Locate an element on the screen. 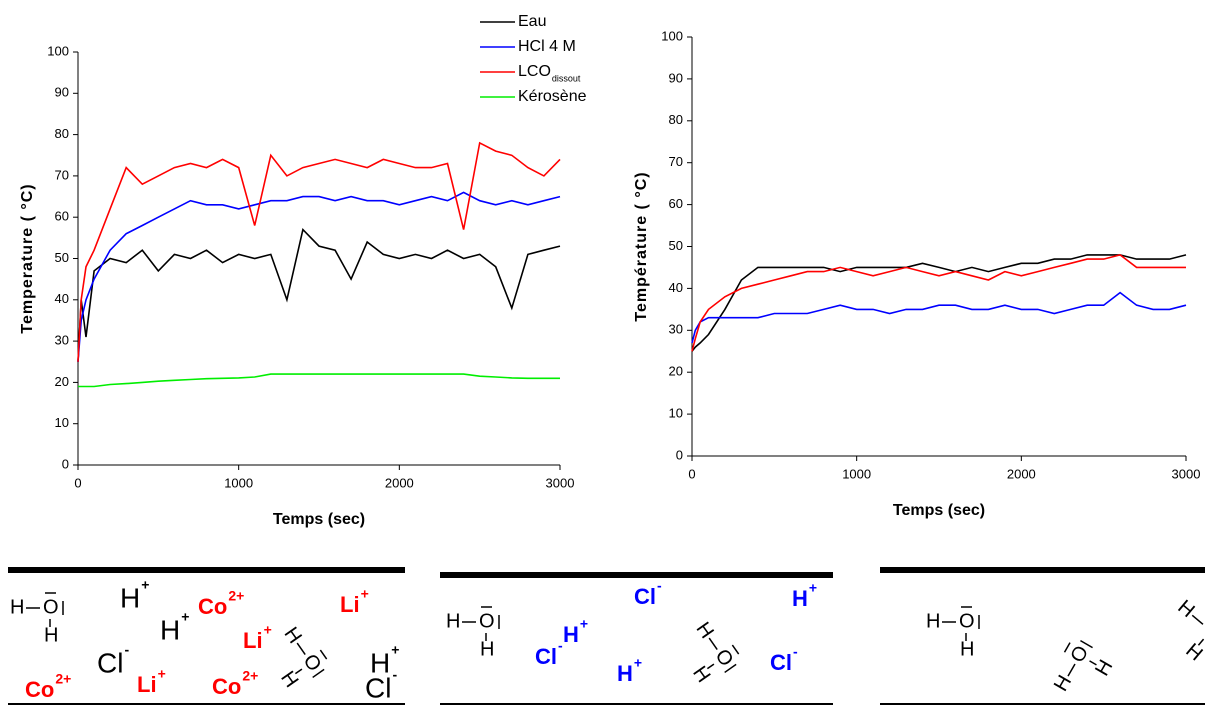  legend-label: Eau is located at coordinates (532, 21).